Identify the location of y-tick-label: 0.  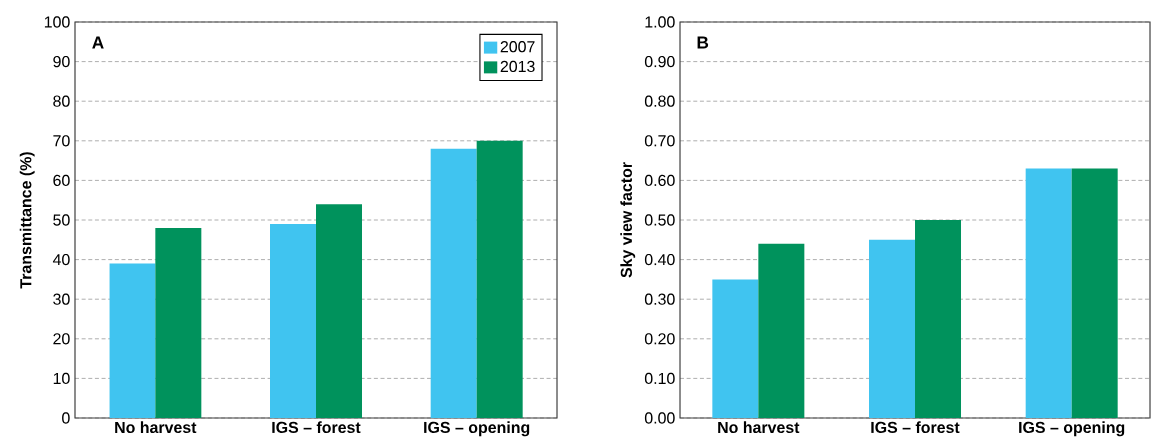
(66, 418).